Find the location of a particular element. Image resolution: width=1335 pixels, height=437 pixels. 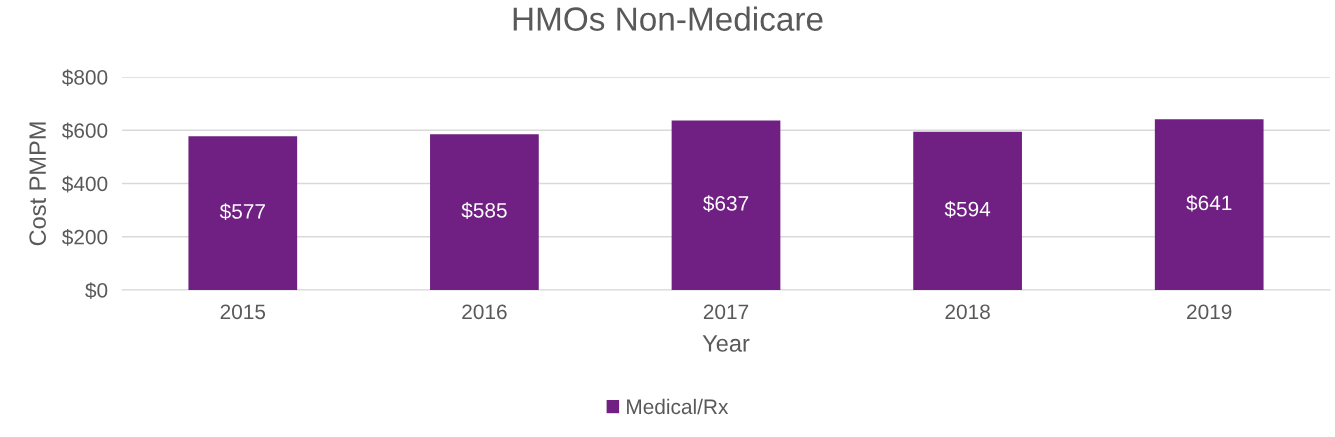

x-tick-label: 2018 is located at coordinates (967, 312).